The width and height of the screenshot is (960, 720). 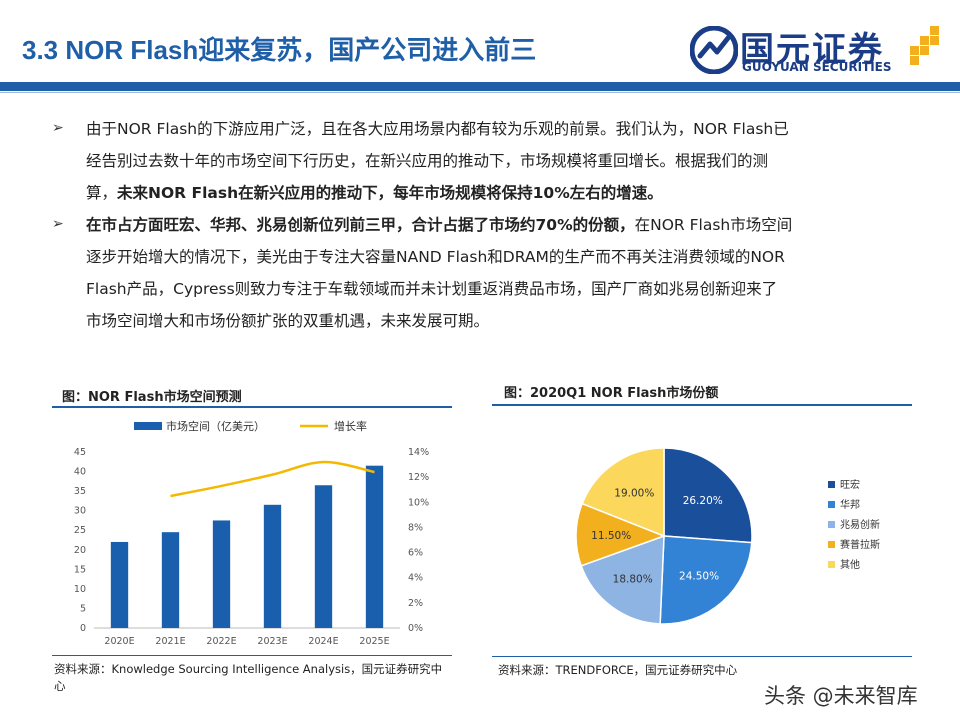 I want to click on logo-english-name: GUOYUAN SECURITIES, so click(x=817, y=67).